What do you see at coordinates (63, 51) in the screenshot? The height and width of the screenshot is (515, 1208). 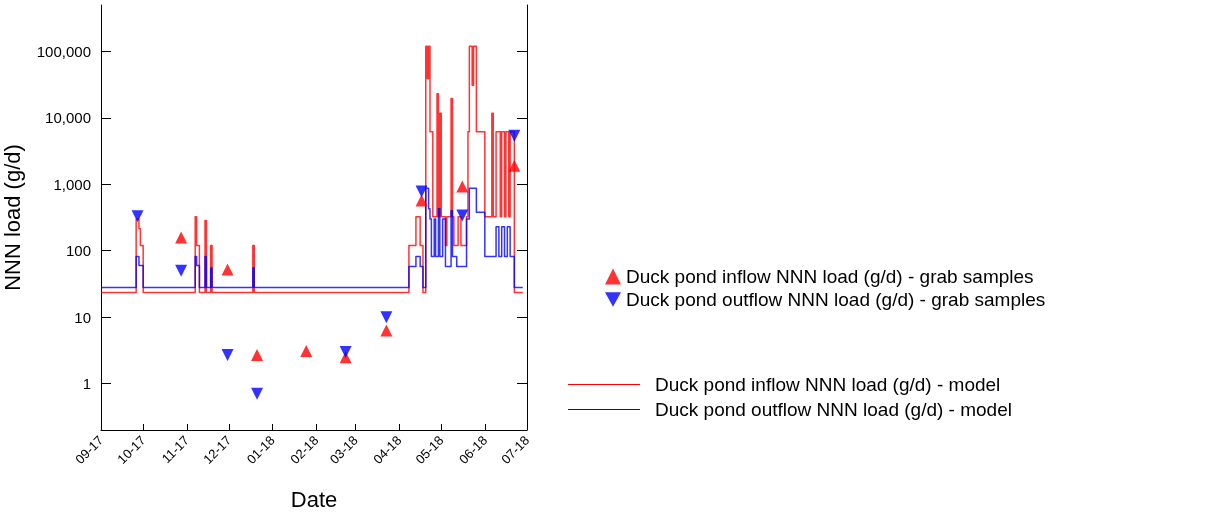 I see `y-tick-label: 100,000` at bounding box center [63, 51].